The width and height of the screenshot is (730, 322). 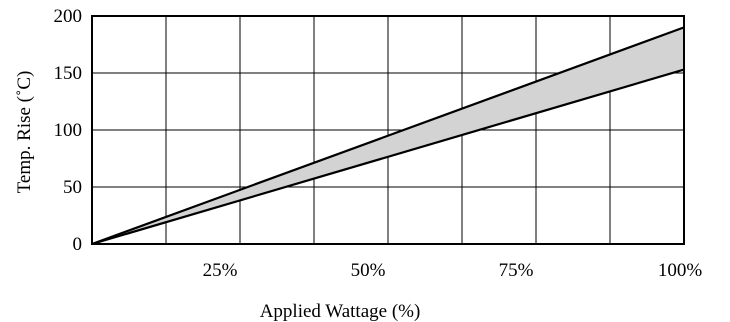 What do you see at coordinates (368, 270) in the screenshot?
I see `x-tick-label: 50%` at bounding box center [368, 270].